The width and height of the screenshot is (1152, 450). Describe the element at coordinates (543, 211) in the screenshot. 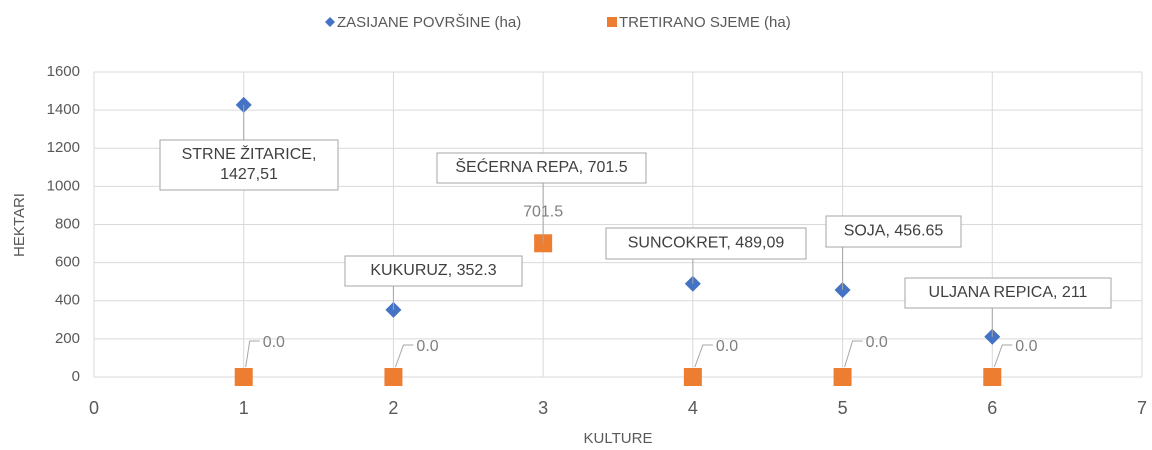

I see `data-label: 701.5` at that location.